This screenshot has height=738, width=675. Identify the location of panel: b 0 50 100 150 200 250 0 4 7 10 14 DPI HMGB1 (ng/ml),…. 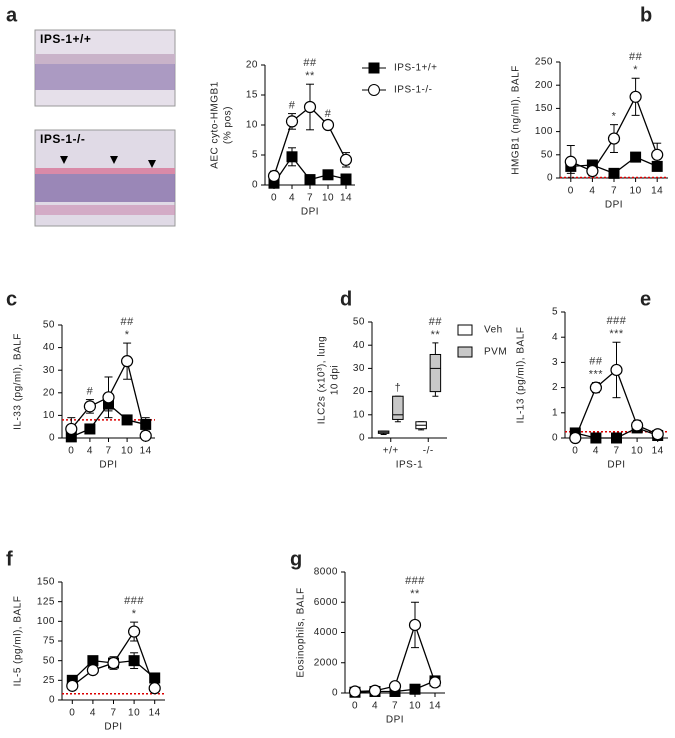
(589, 107).